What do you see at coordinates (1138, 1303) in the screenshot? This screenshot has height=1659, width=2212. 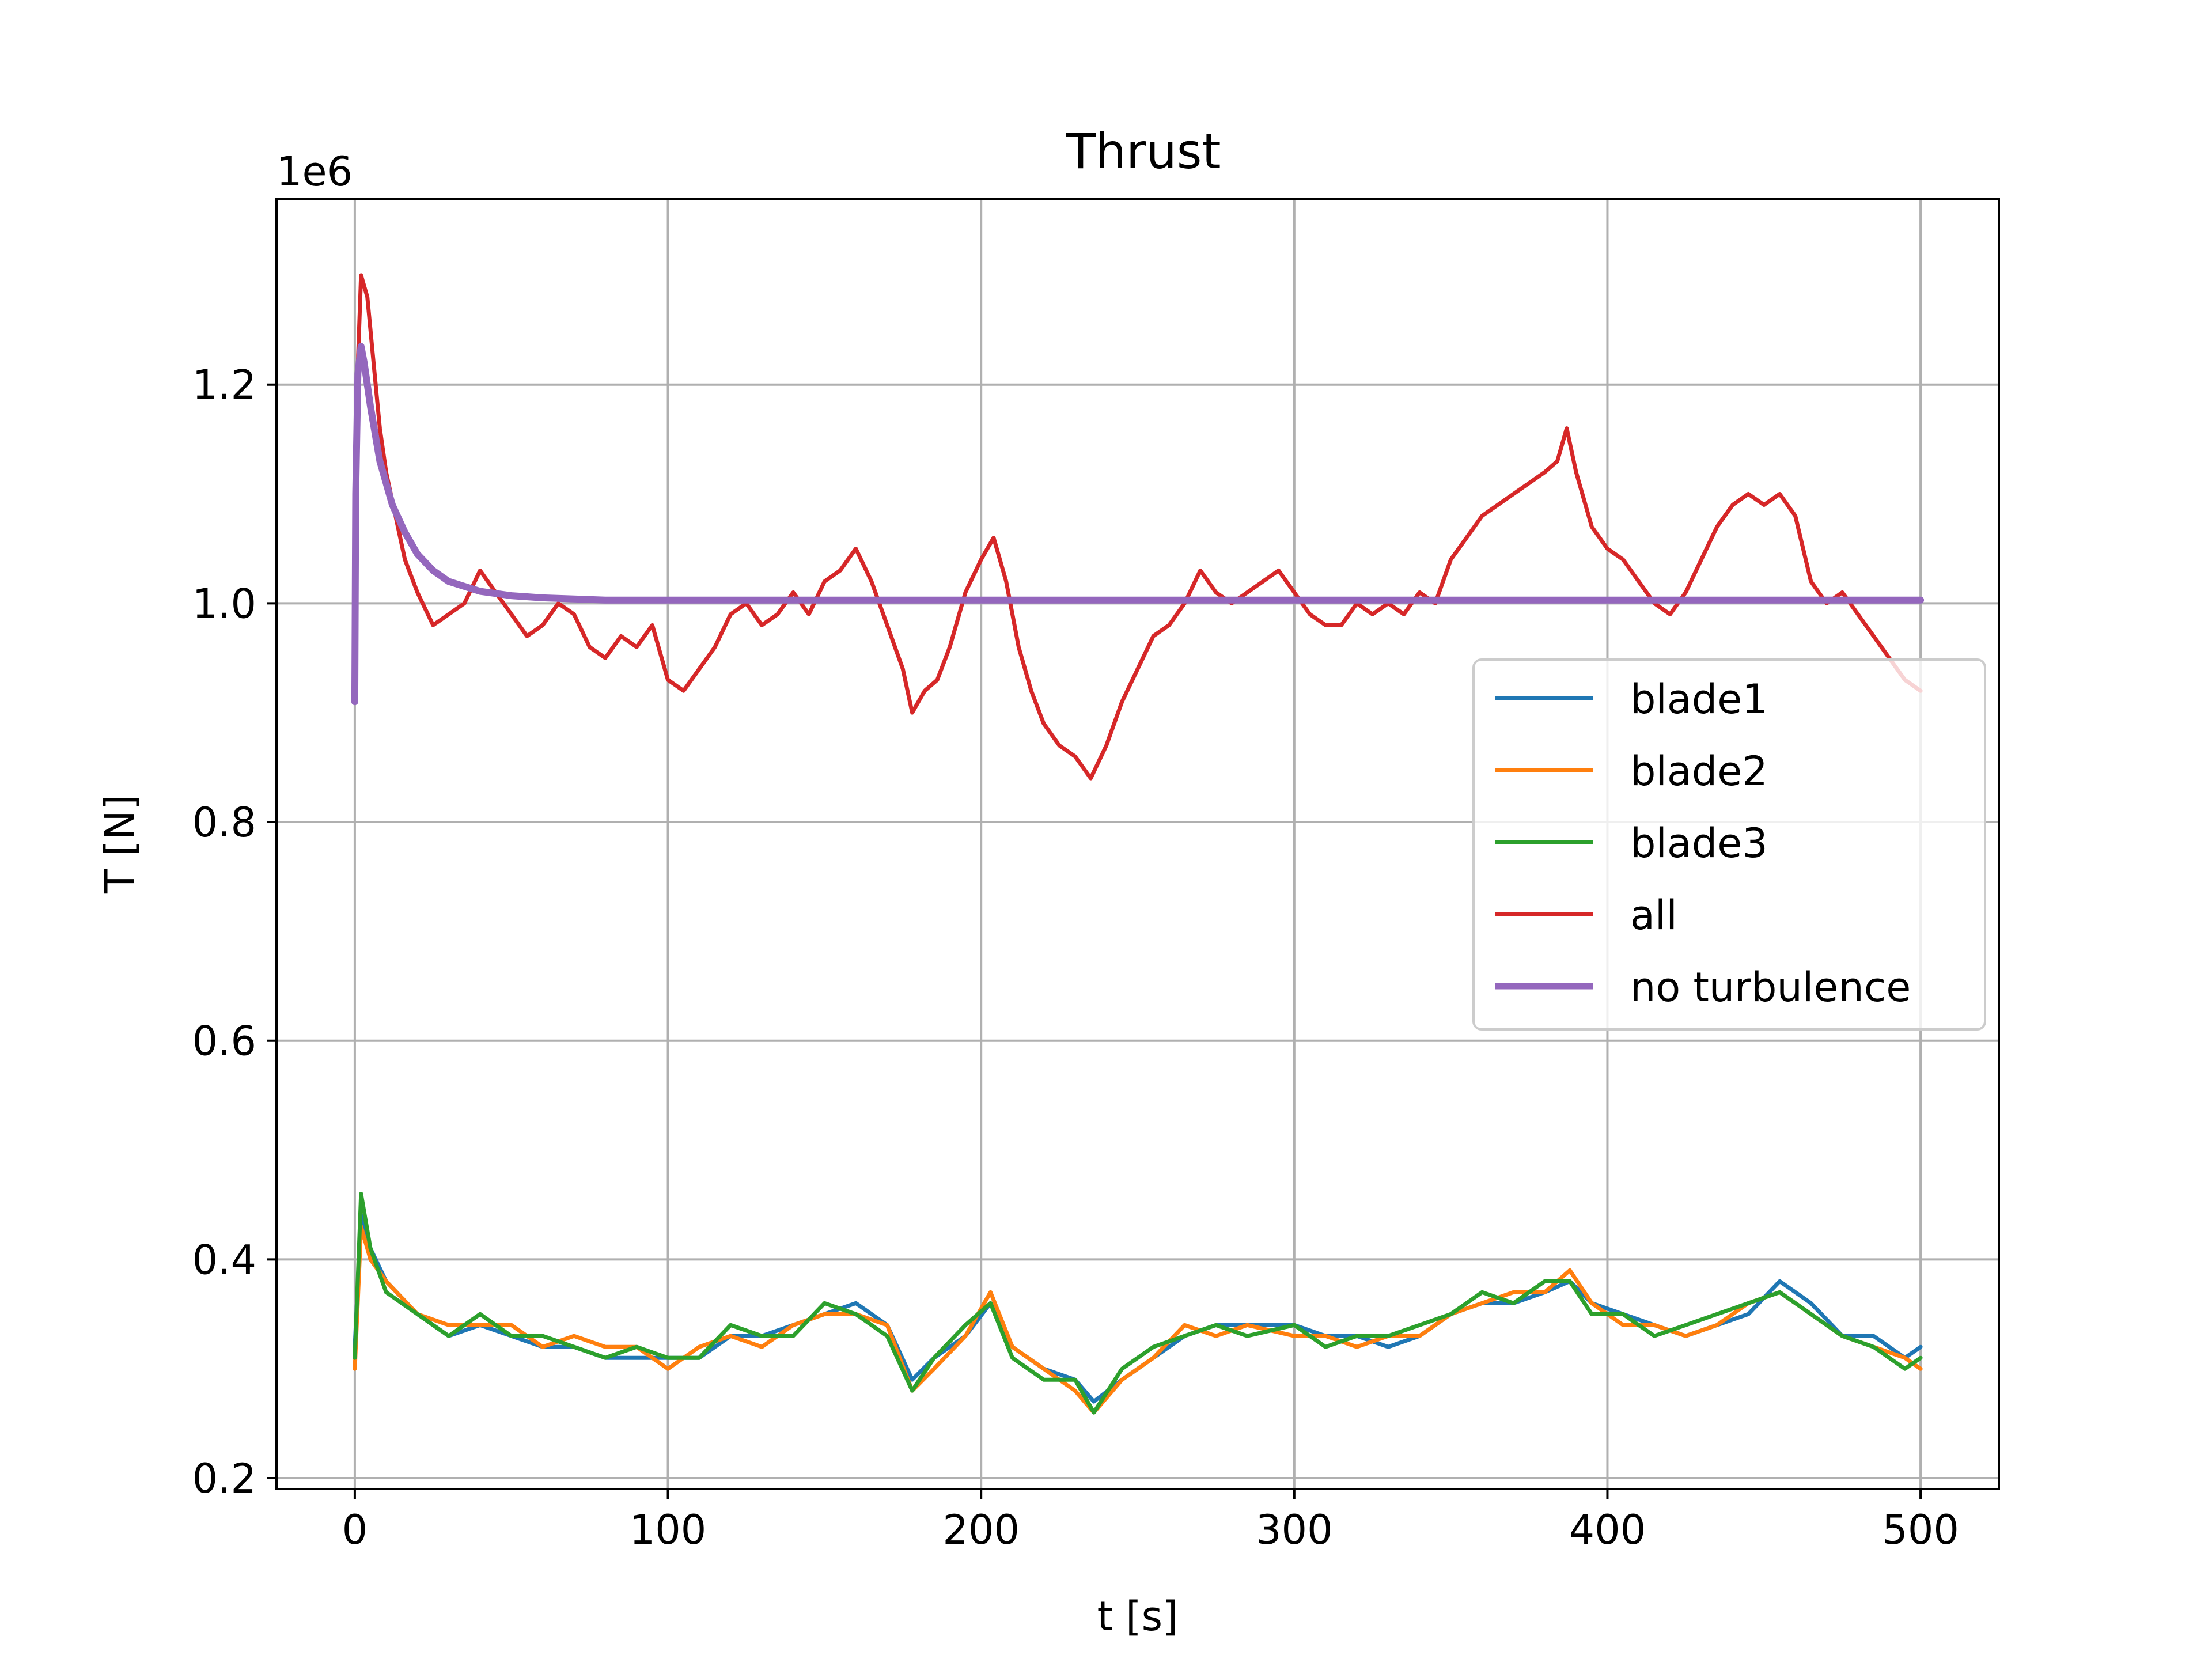 I see `series-line-blade3` at bounding box center [1138, 1303].